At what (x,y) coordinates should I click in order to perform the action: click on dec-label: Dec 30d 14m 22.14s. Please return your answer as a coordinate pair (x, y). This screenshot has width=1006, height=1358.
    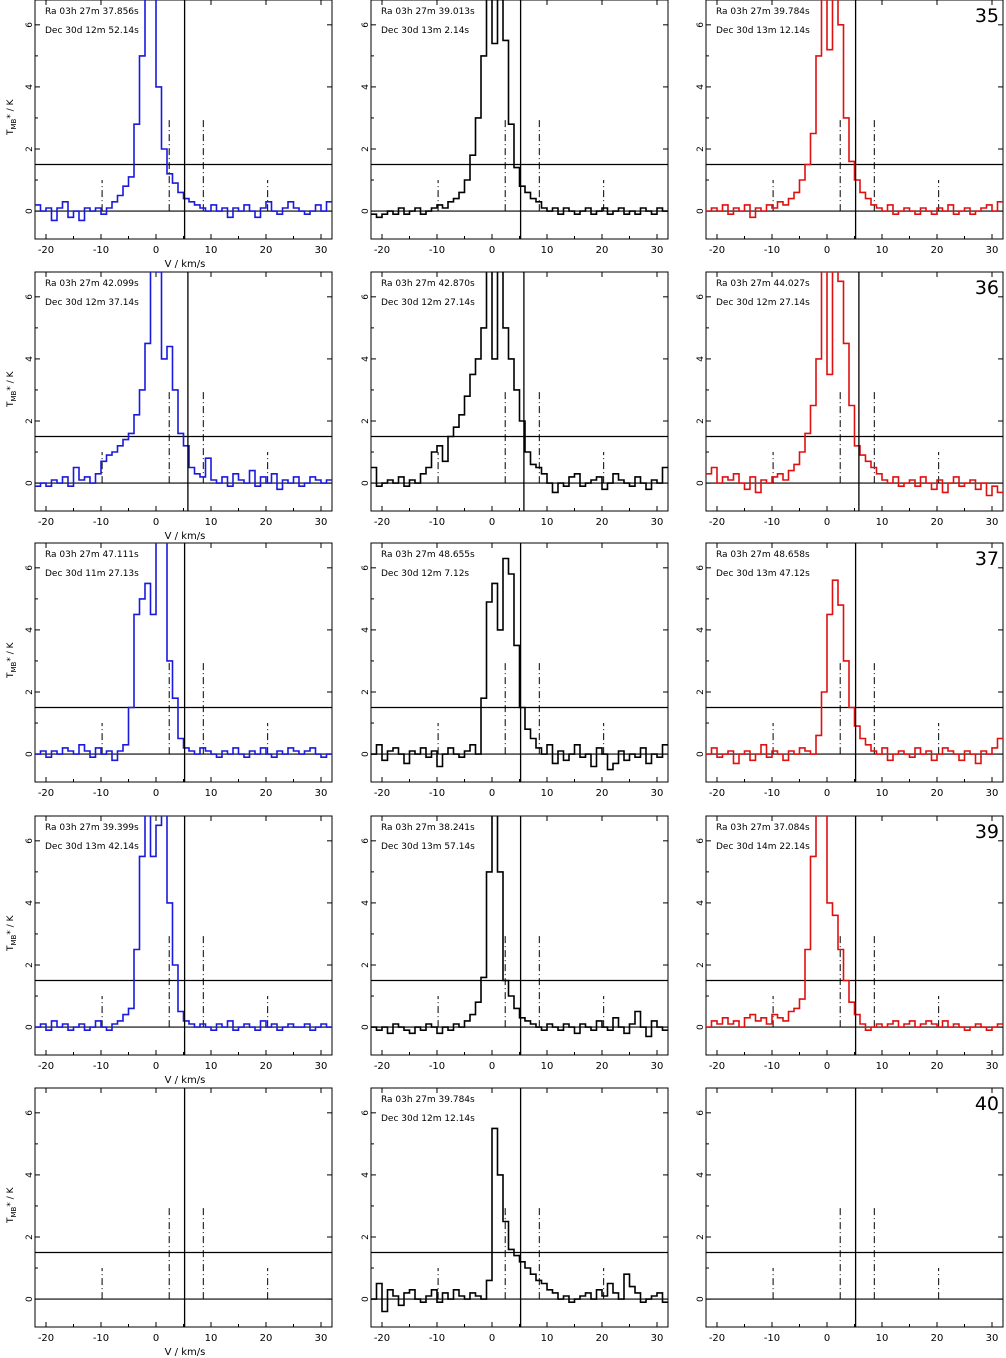
    Looking at the image, I should click on (763, 847).